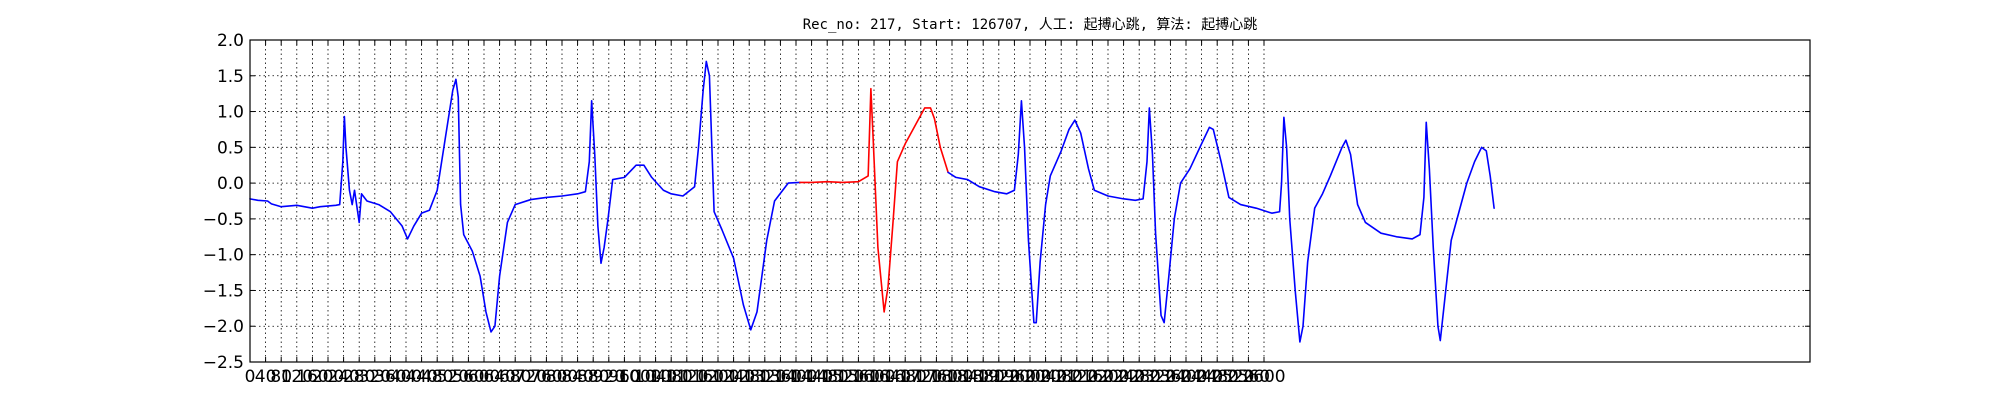 This screenshot has width=2000, height=400. What do you see at coordinates (468, 377) in the screenshot?
I see `x-tick-label: 560` at bounding box center [468, 377].